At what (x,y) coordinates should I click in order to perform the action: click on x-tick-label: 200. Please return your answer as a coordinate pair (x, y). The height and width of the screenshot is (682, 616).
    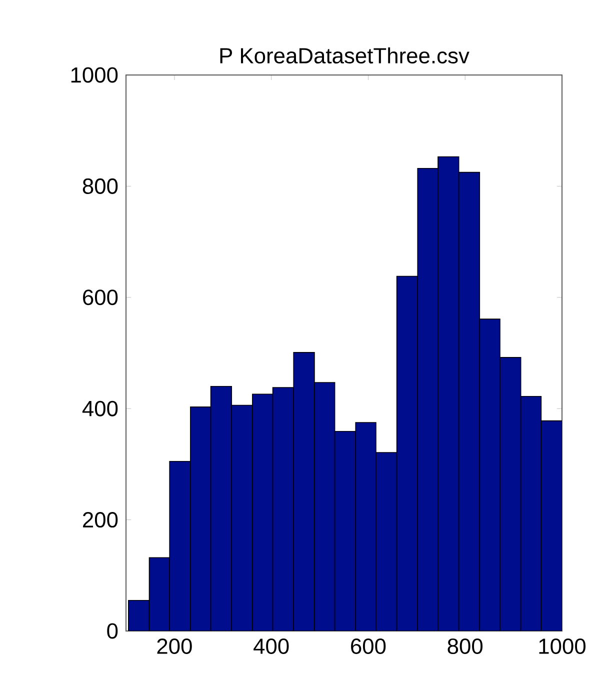
    Looking at the image, I should click on (174, 646).